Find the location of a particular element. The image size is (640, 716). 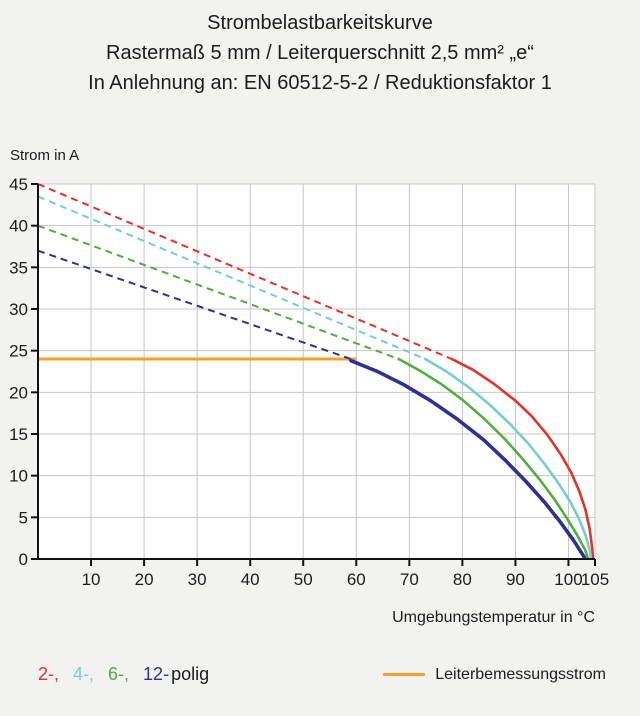

rated-current-line-swatch is located at coordinates (404, 674).